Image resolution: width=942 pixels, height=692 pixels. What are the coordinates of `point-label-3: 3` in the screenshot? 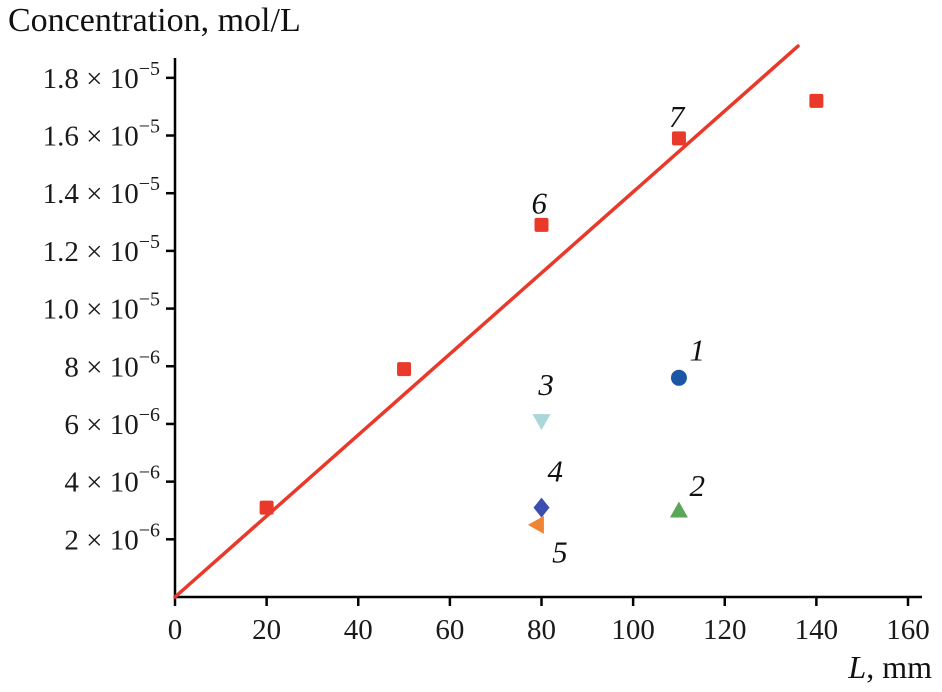 It's located at (545, 384).